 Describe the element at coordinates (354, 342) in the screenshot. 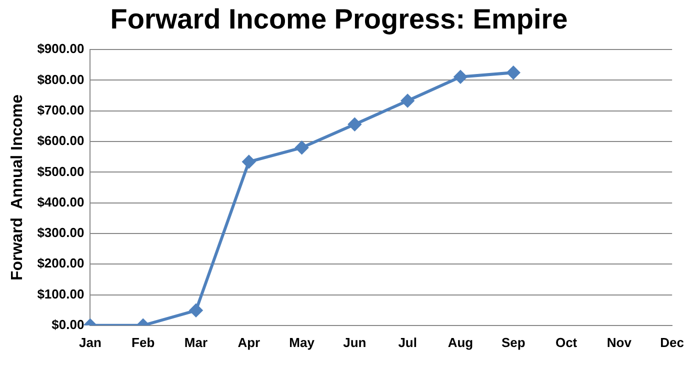

I see `x-tick-label: Jun` at that location.